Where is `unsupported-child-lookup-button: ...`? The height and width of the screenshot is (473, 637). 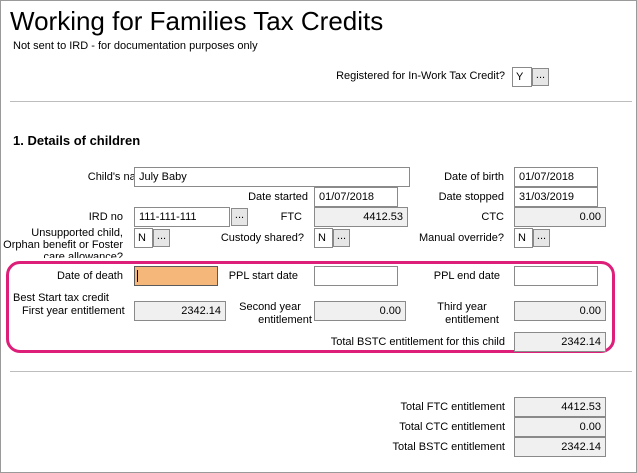 unsupported-child-lookup-button: ... is located at coordinates (161, 238).